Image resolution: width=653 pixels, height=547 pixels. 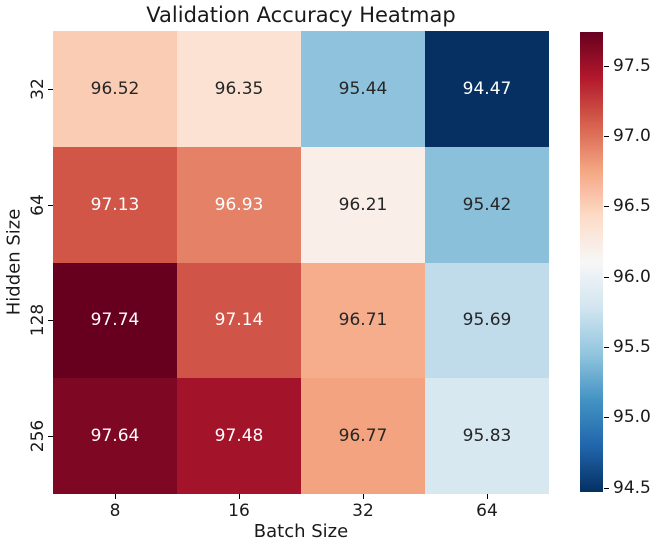 I want to click on cell-value: 97.13, so click(x=115, y=204).